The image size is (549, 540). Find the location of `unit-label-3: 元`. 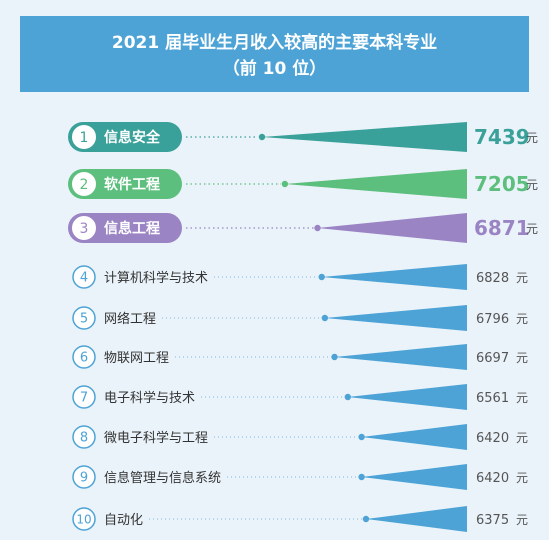

unit-label-3: 元 is located at coordinates (532, 229).